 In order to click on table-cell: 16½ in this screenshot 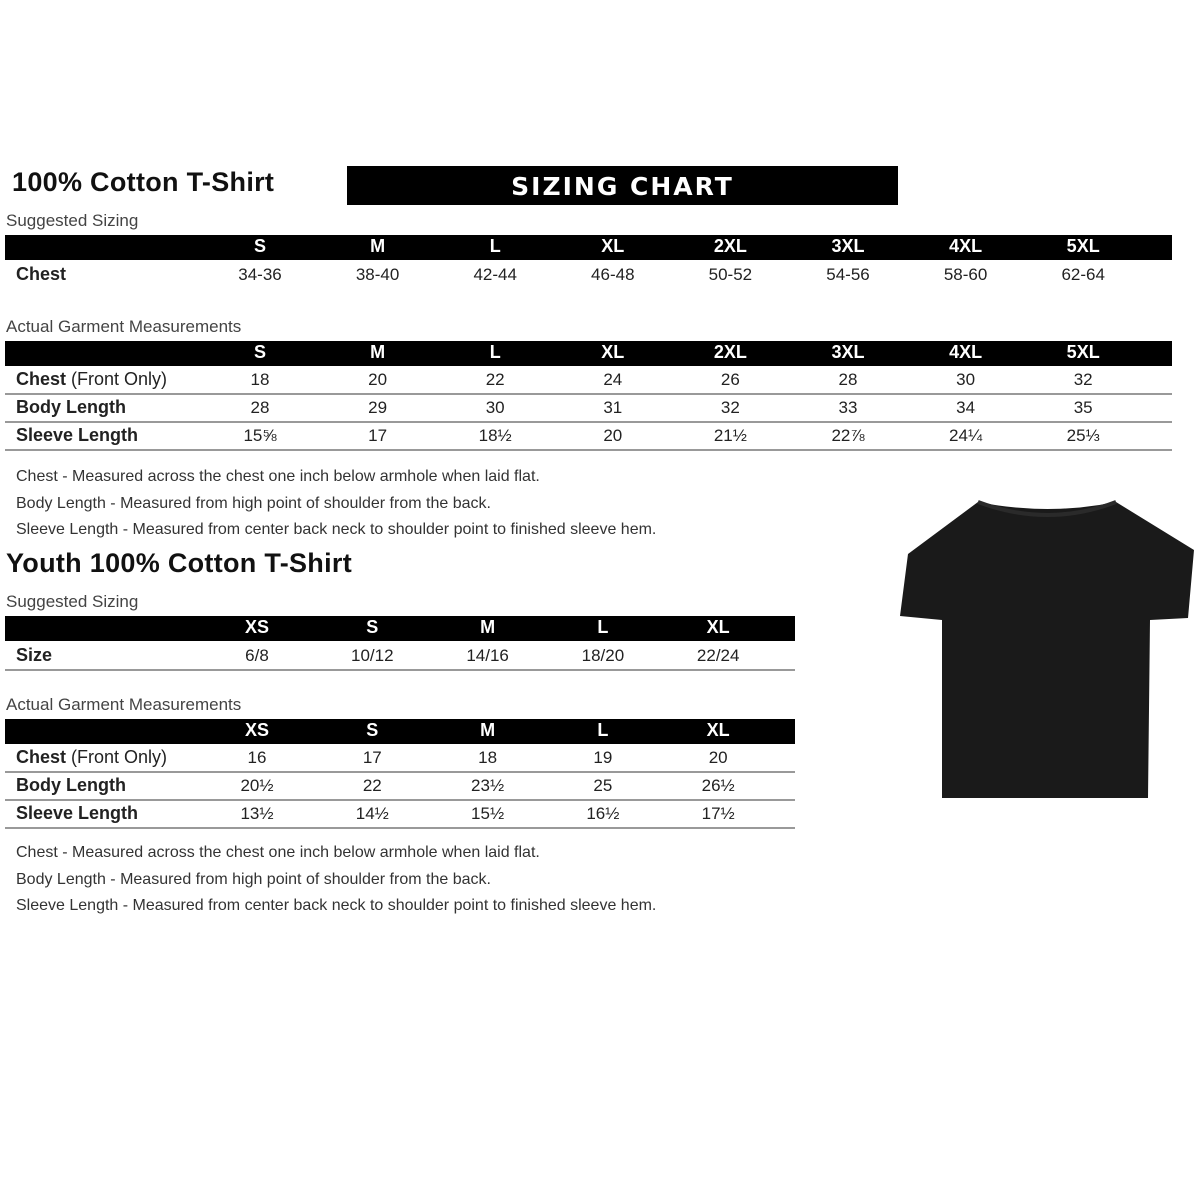, I will do `click(603, 813)`.